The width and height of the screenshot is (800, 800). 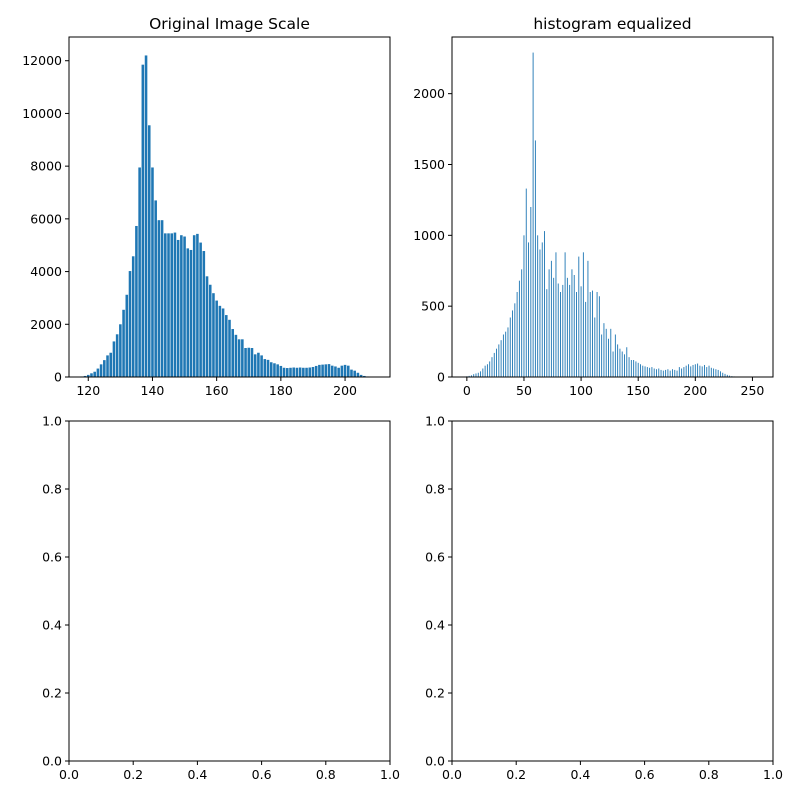 What do you see at coordinates (429, 235) in the screenshot?
I see `y-tick-label: 1000` at bounding box center [429, 235].